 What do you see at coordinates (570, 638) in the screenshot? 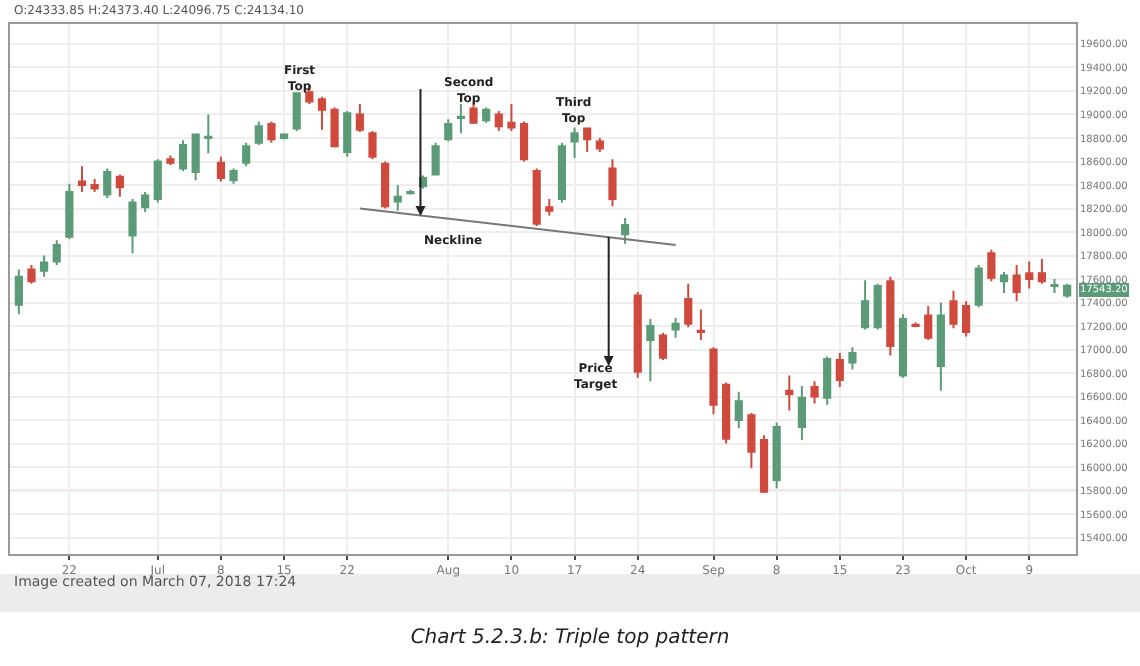
I see `text: Chart 5.2.3.b: Triple top pattern` at bounding box center [570, 638].